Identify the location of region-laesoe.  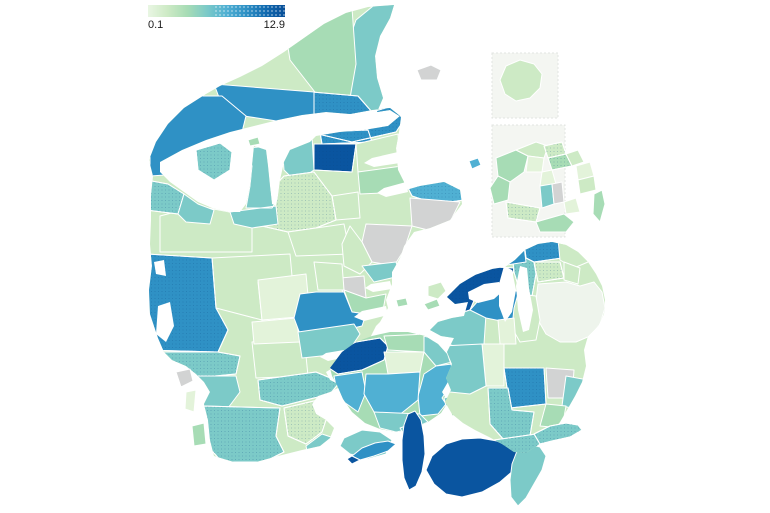
(429, 72).